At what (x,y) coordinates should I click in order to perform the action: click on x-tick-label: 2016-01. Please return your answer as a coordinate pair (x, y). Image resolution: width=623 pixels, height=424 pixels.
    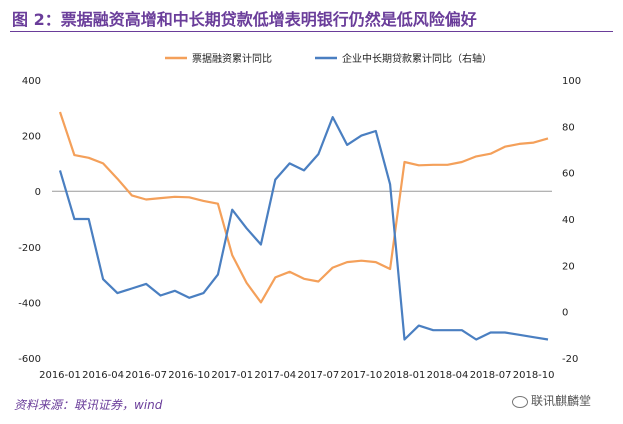
    Looking at the image, I should click on (60, 375).